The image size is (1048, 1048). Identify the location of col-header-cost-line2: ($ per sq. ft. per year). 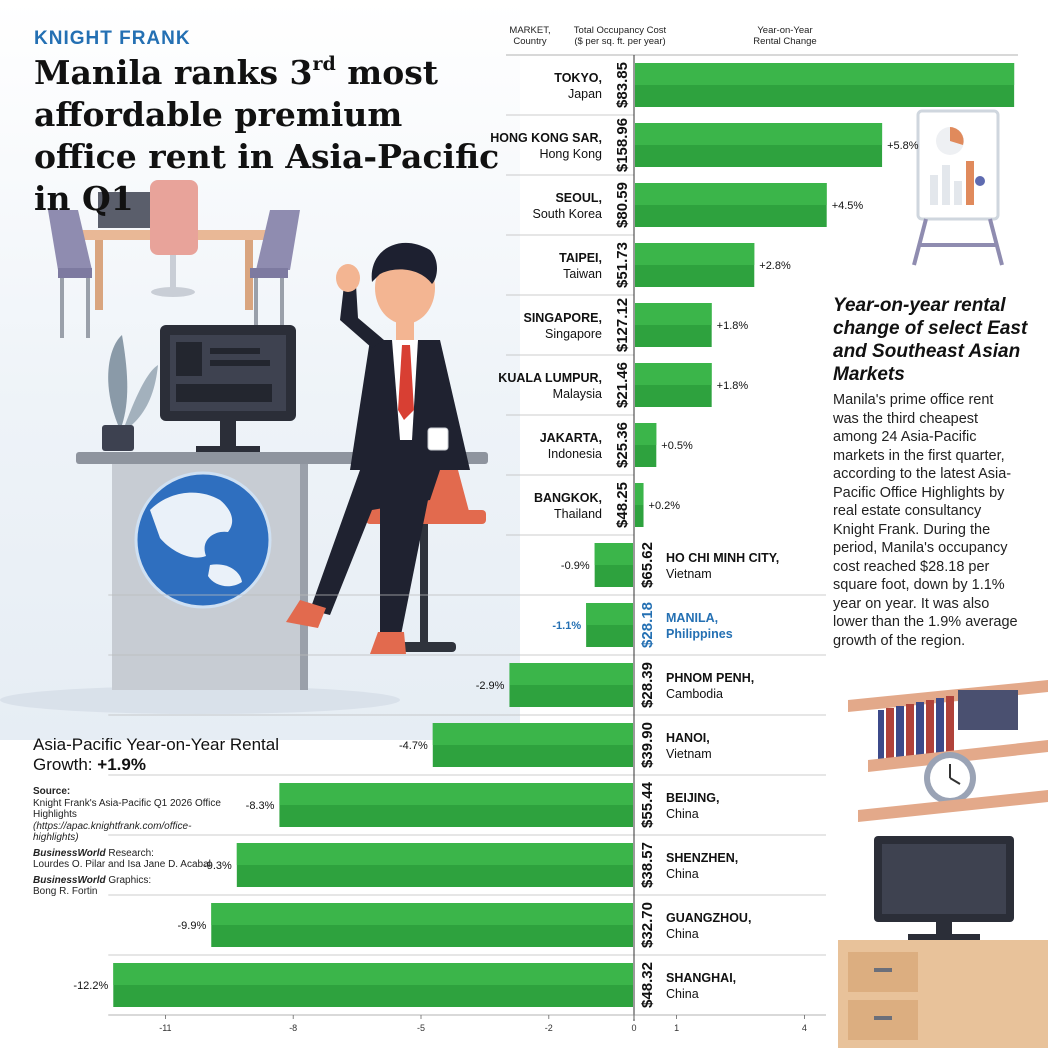
(620, 41).